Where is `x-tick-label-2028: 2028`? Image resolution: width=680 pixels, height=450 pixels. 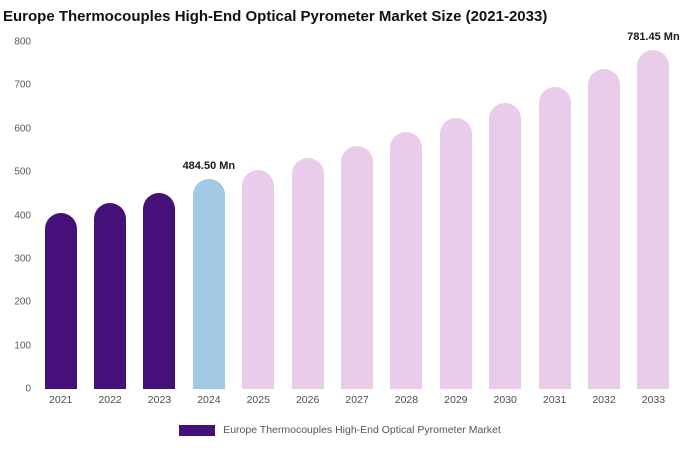 x-tick-label-2028: 2028 is located at coordinates (406, 400).